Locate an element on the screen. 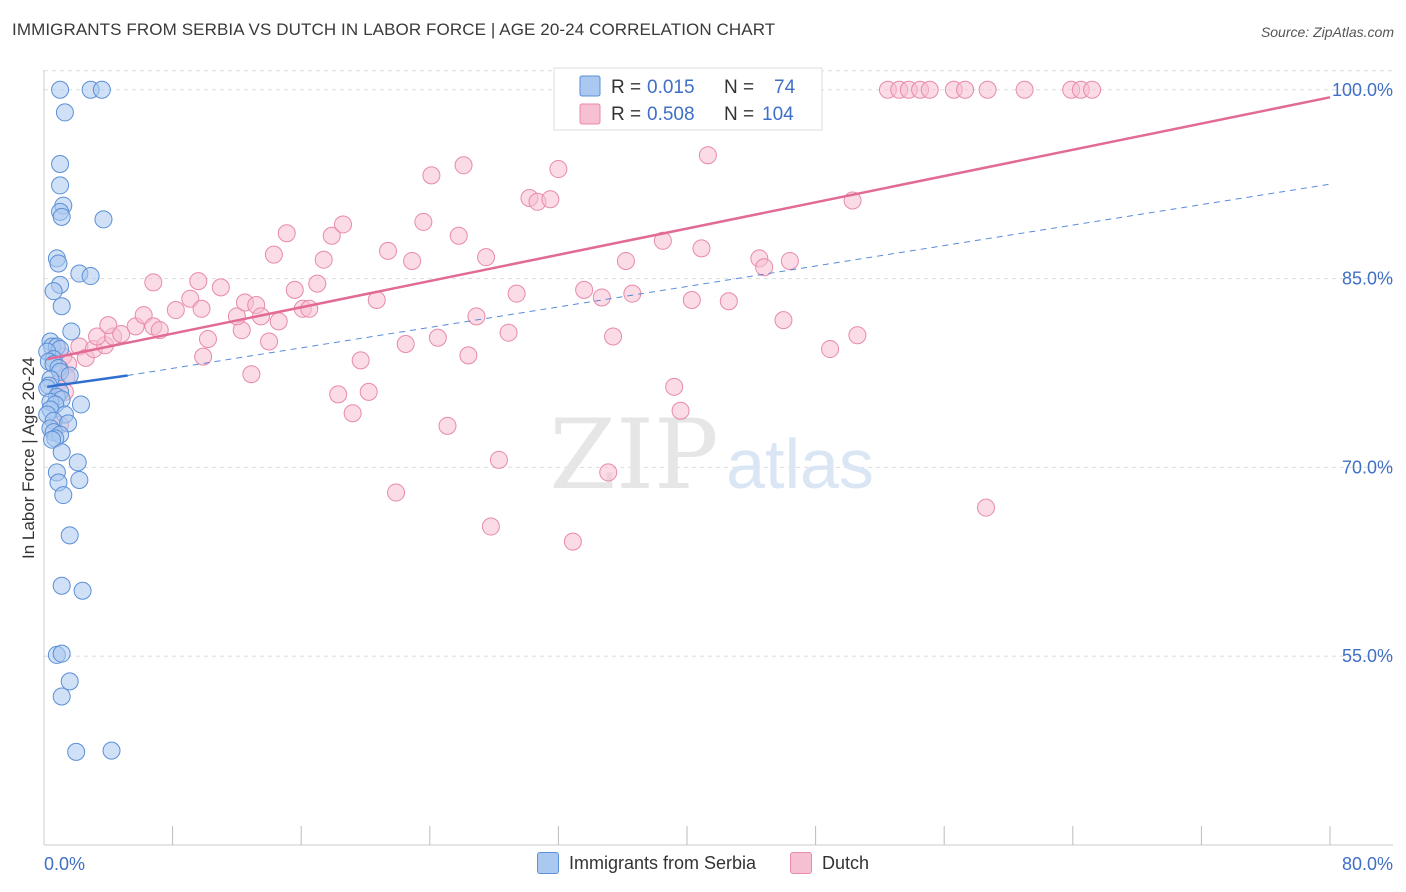 This screenshot has height=892, width=1406. x-tick-label: 80.0% is located at coordinates (1367, 864).